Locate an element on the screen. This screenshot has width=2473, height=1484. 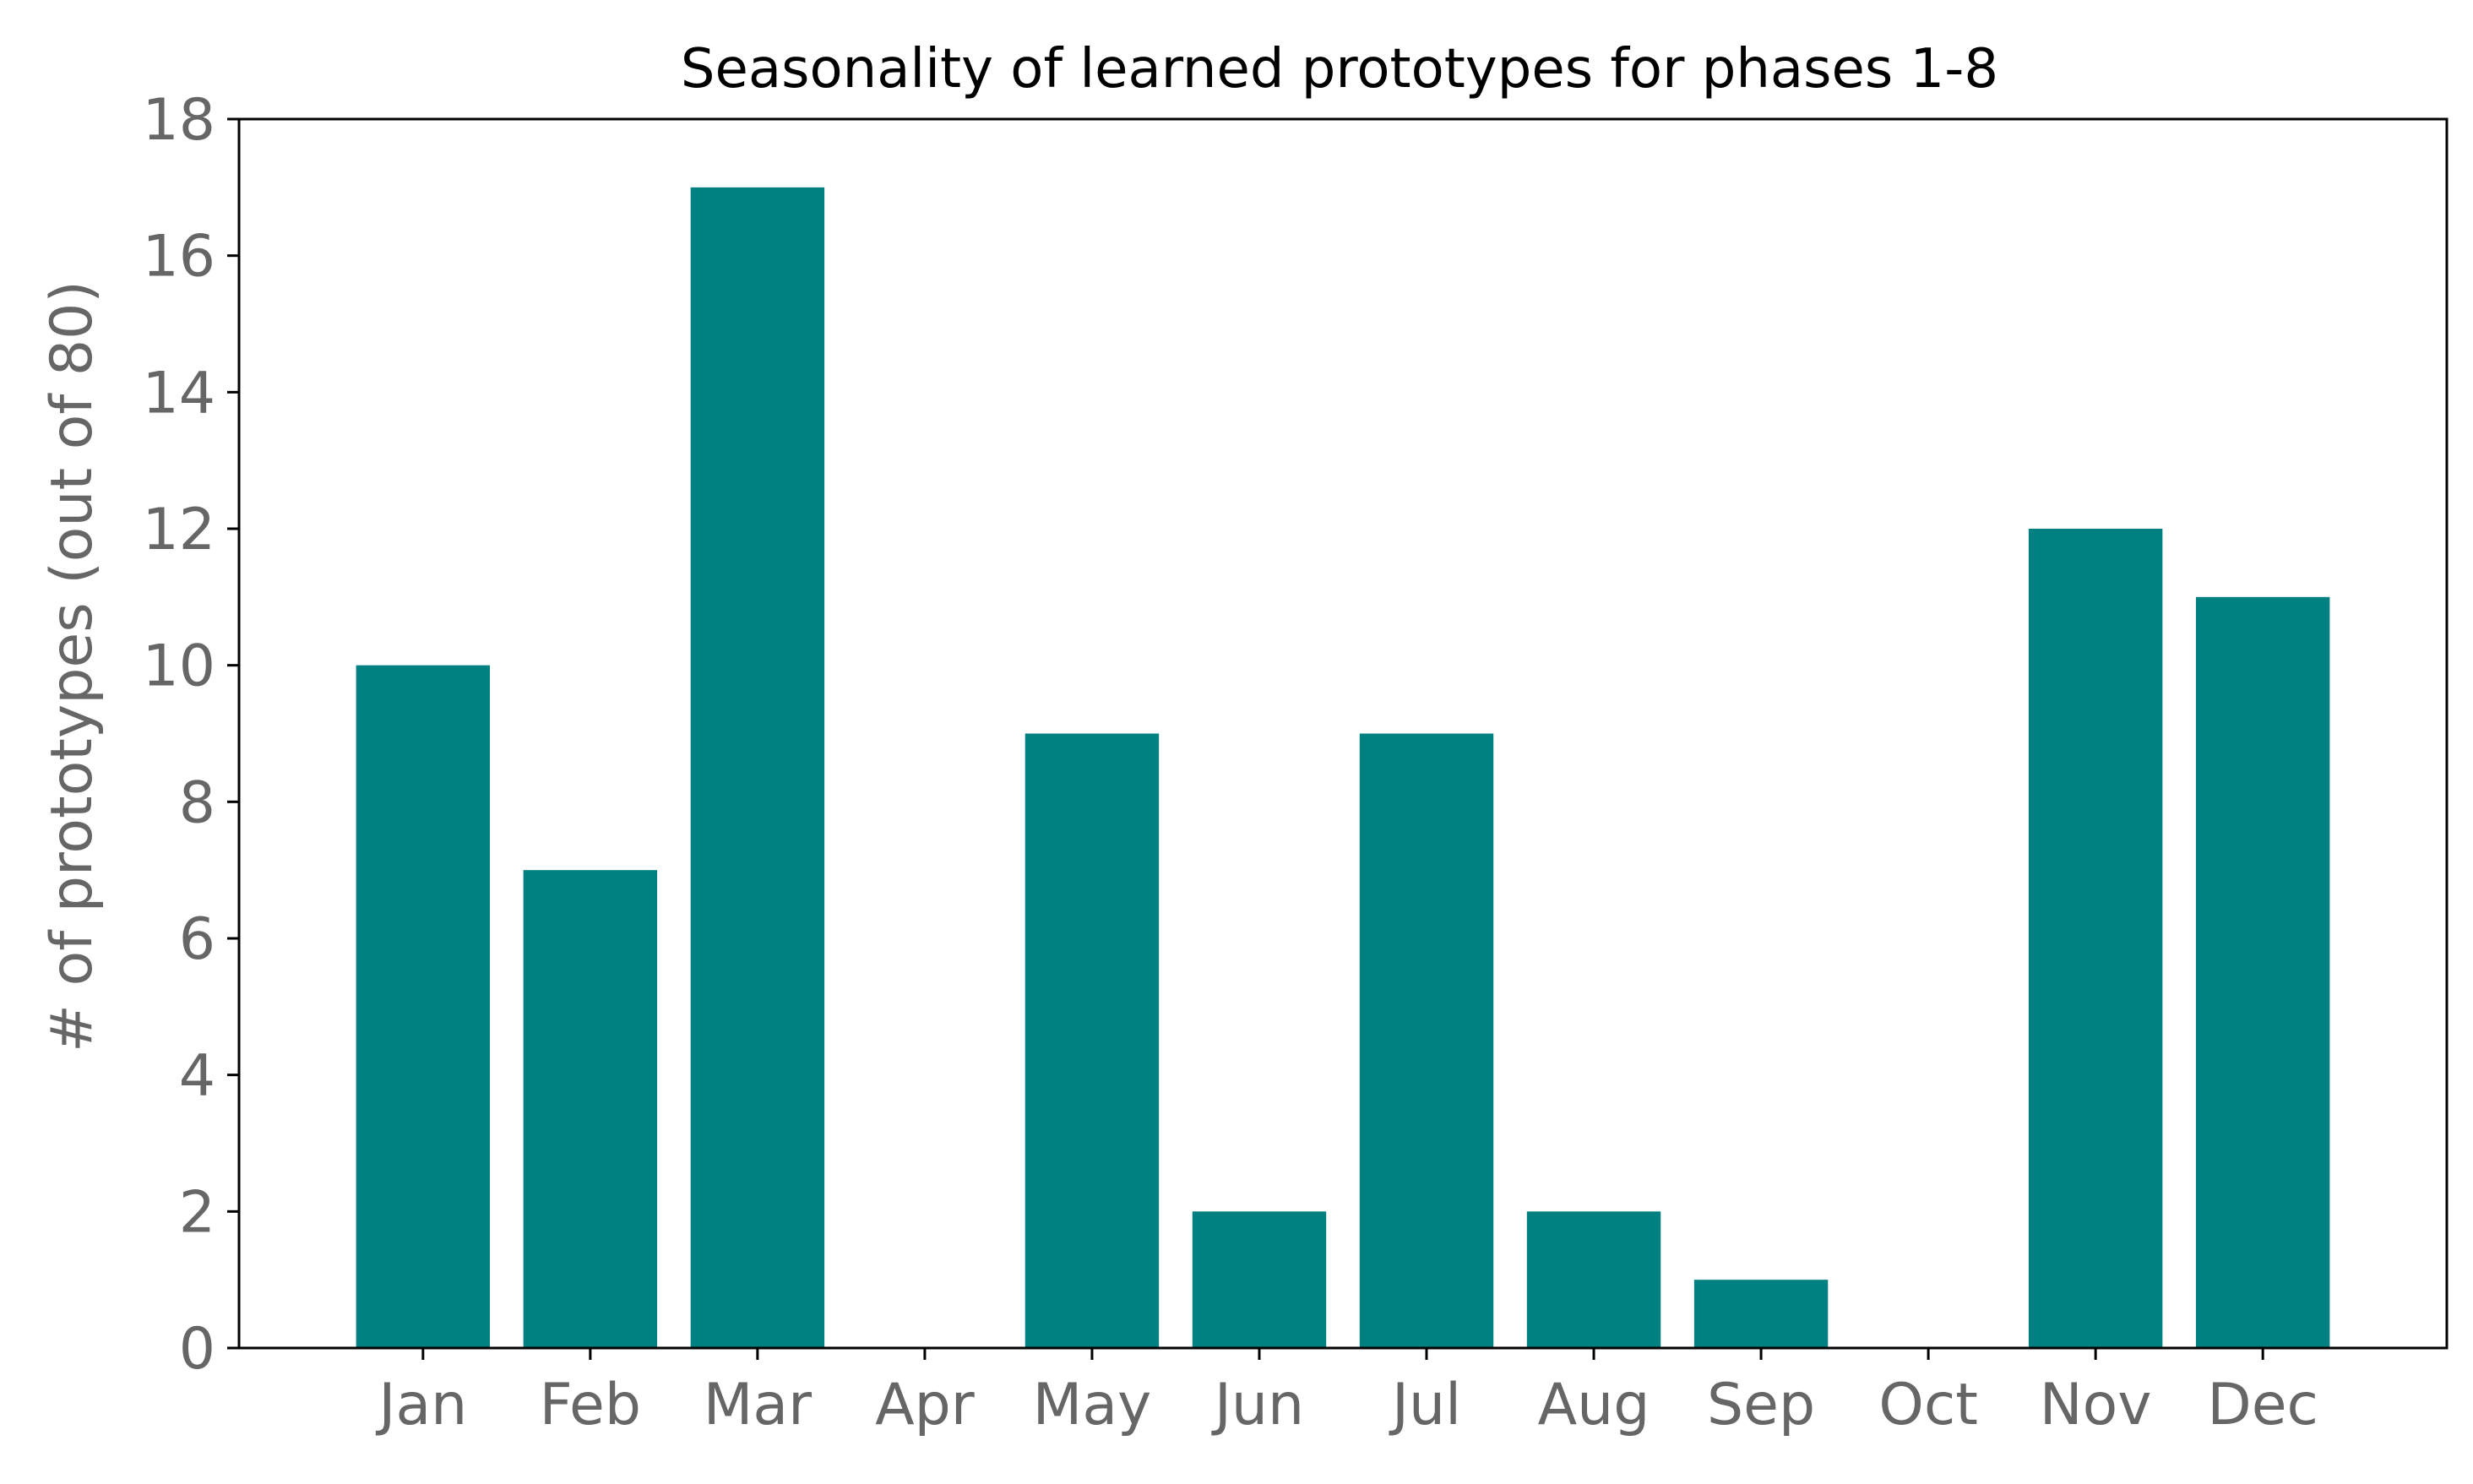
y-tick-label: 6 is located at coordinates (197, 939).